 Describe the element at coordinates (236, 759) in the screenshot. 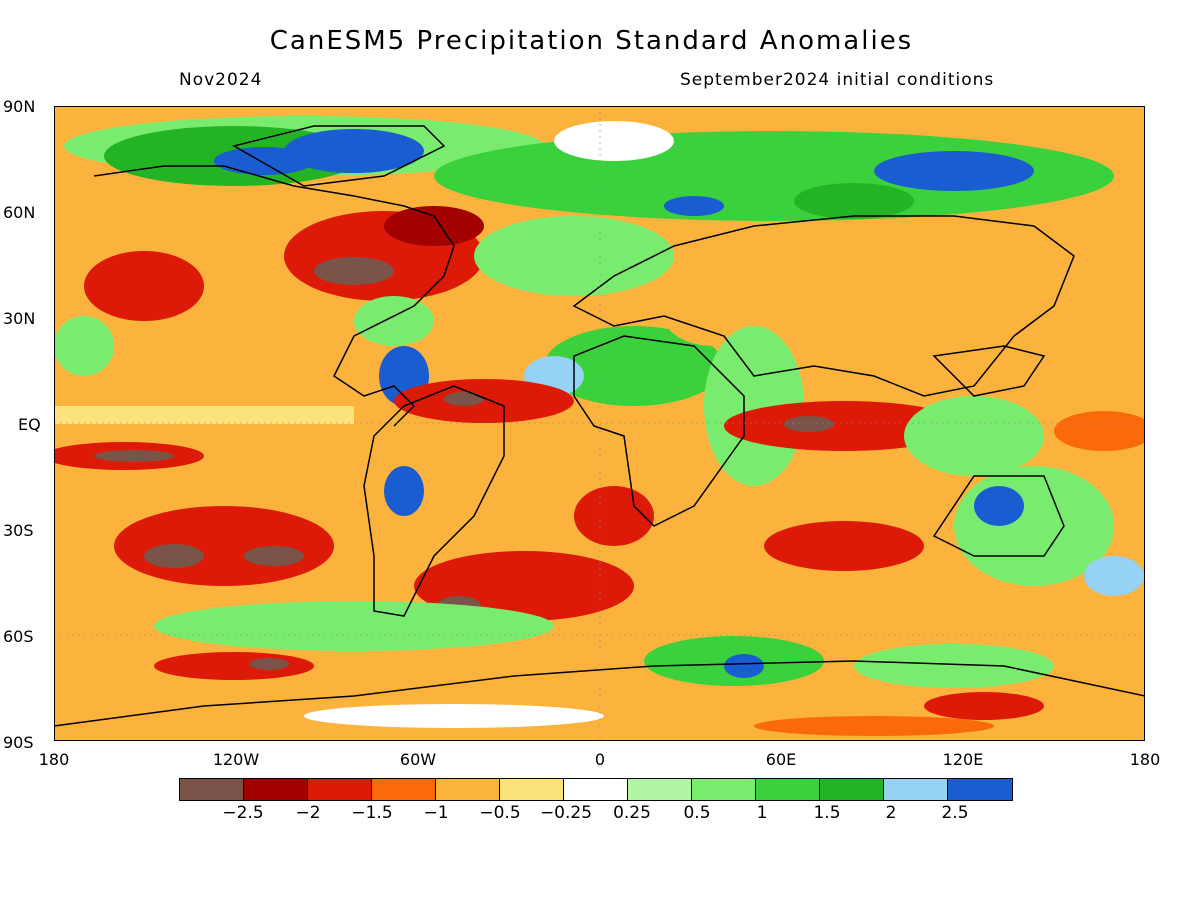

I see `lon-label-120w: 120W` at that location.